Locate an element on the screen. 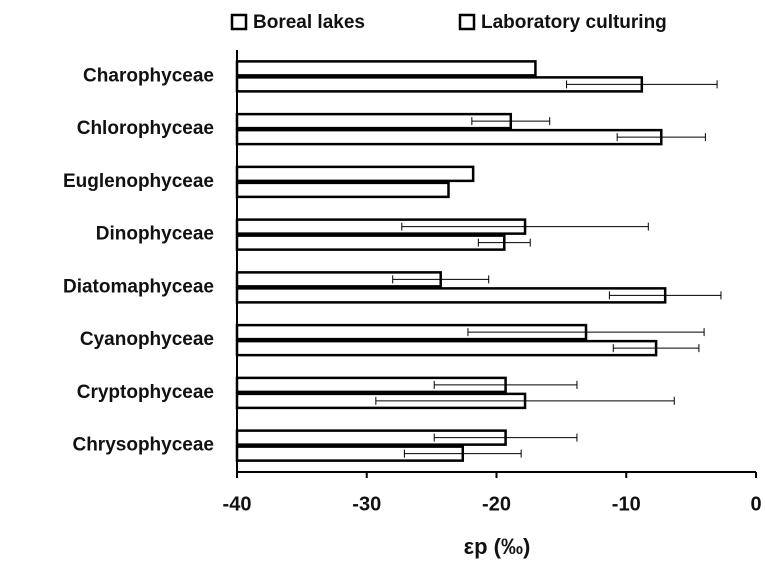  y-tick-label: Cryptophyceae is located at coordinates (145, 392).